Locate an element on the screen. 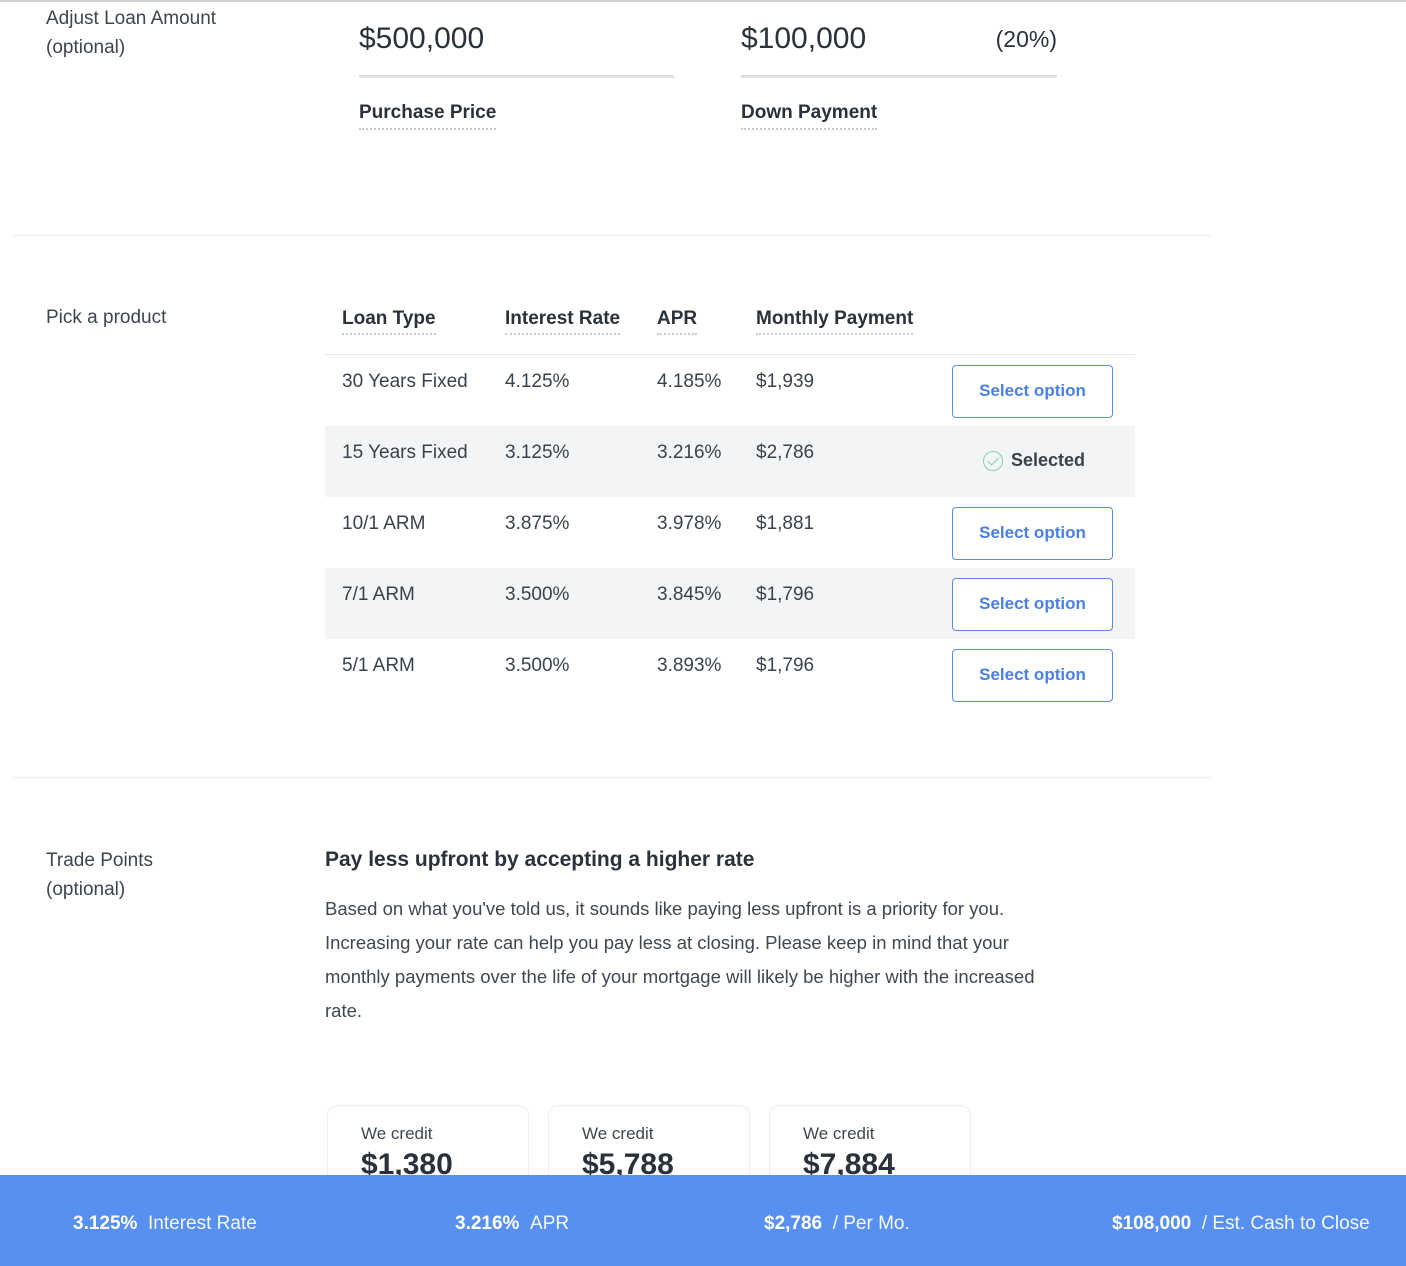  check-circle-icon is located at coordinates (993, 460).